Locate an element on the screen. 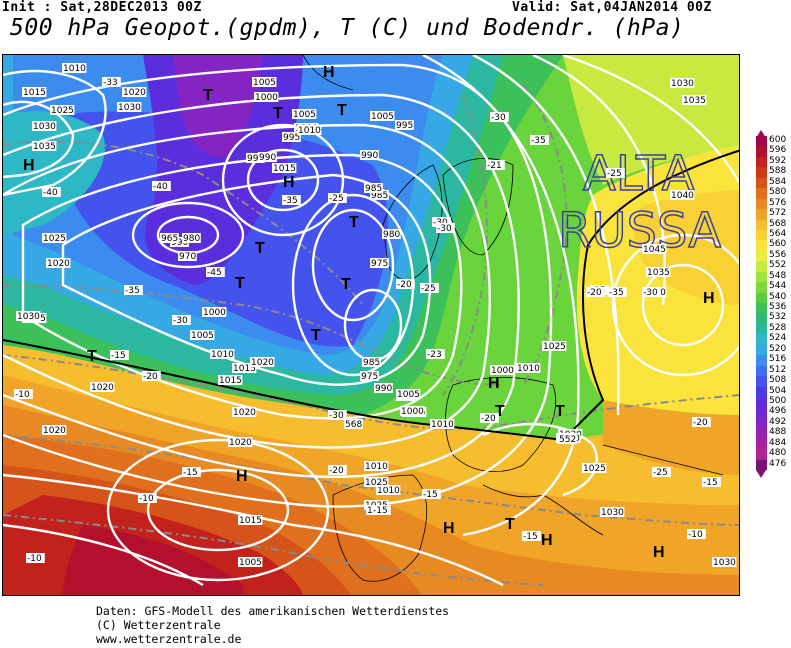  isotherm-label-text: -25 is located at coordinates (428, 289).